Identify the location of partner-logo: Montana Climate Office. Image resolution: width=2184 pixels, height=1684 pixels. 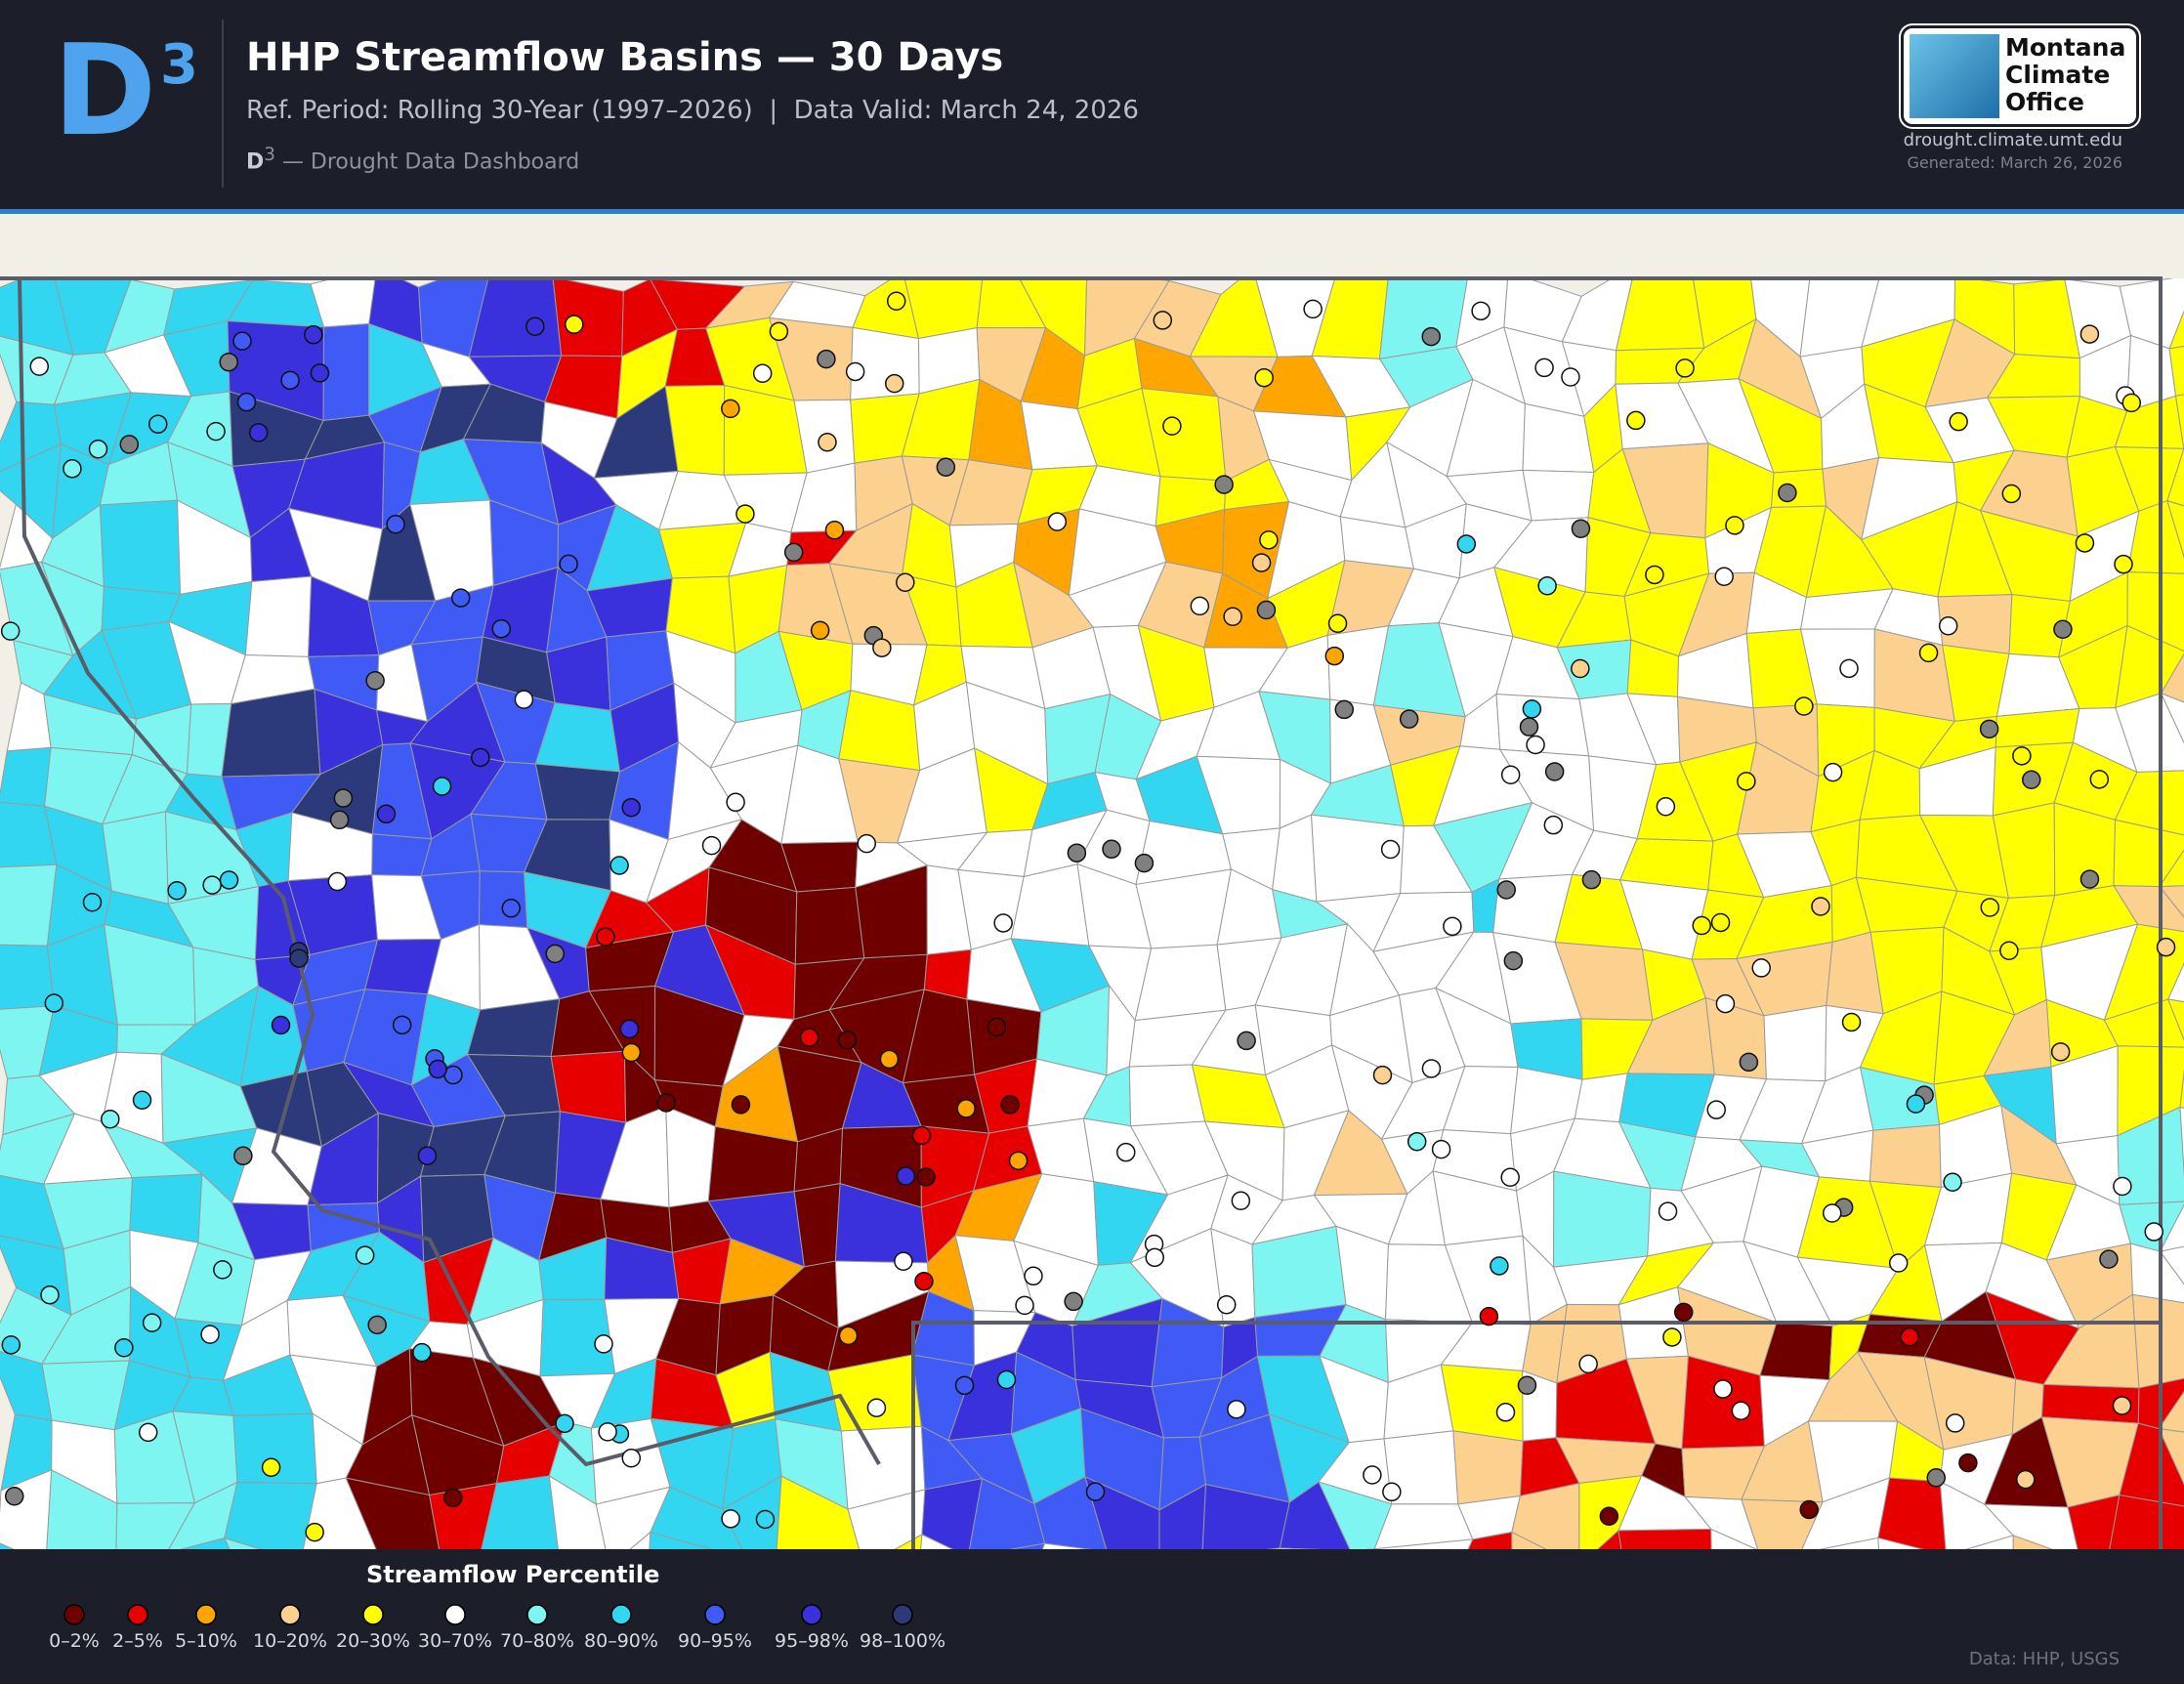
(2020, 76).